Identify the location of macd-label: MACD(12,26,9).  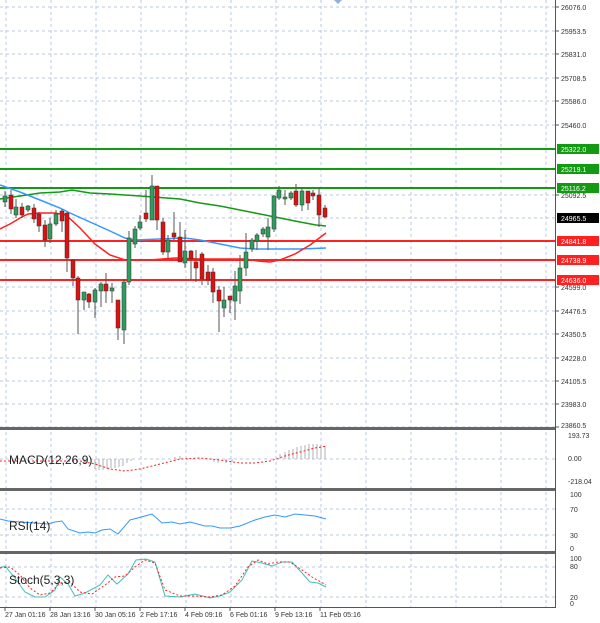
(50, 460).